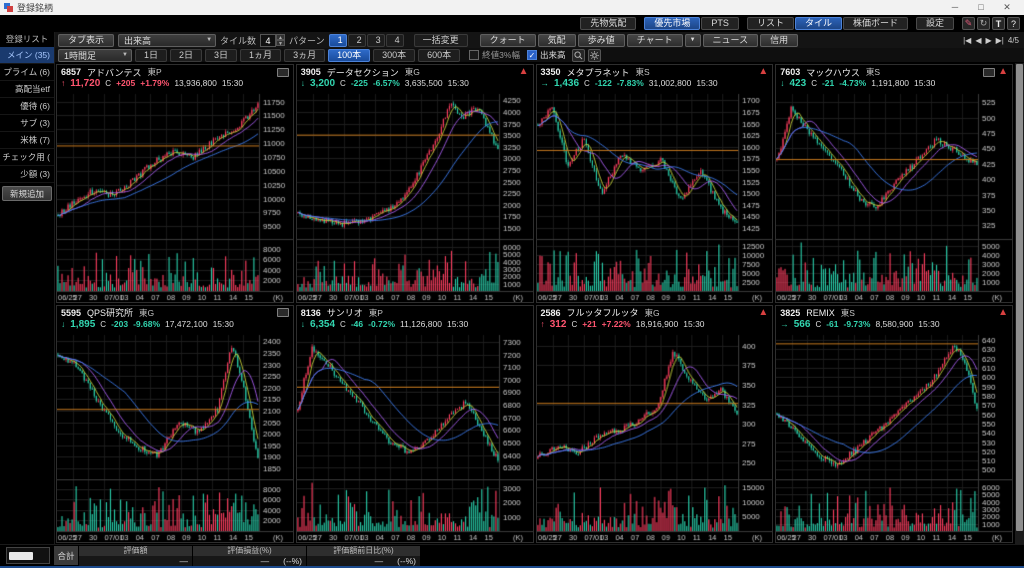 This screenshot has width=1024, height=568. I want to click on price-board-button: 株価ボード, so click(875, 23).